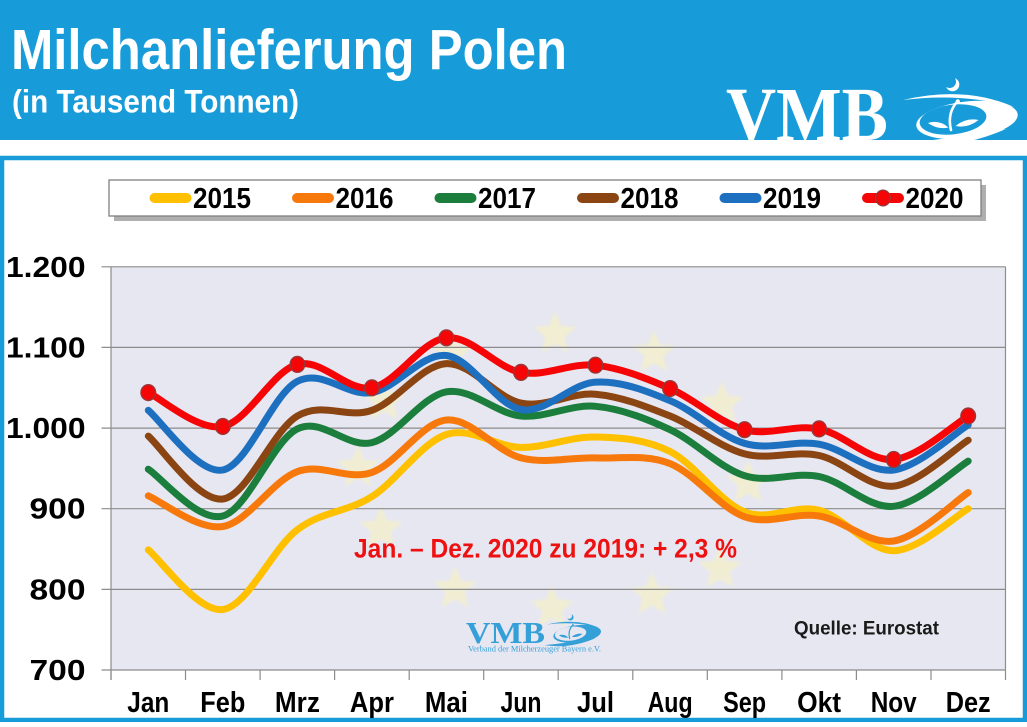 This screenshot has height=727, width=1027. Describe the element at coordinates (894, 703) in the screenshot. I see `svg-text: Nov` at that location.